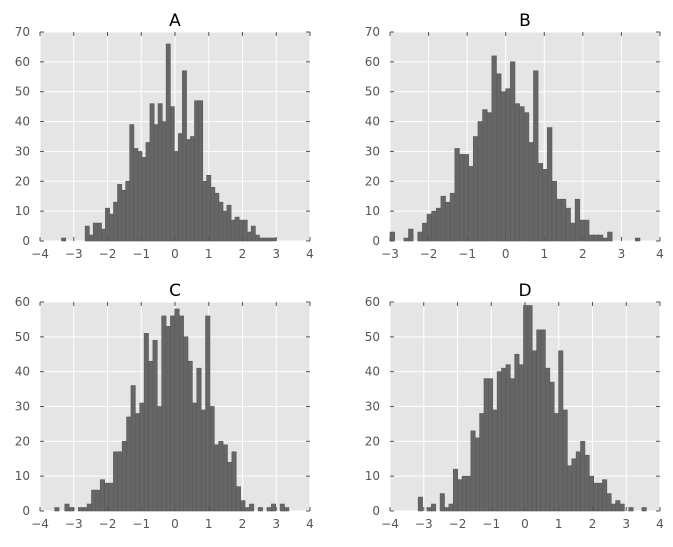  Describe the element at coordinates (372, 151) in the screenshot. I see `y-tick-label: 30` at that location.